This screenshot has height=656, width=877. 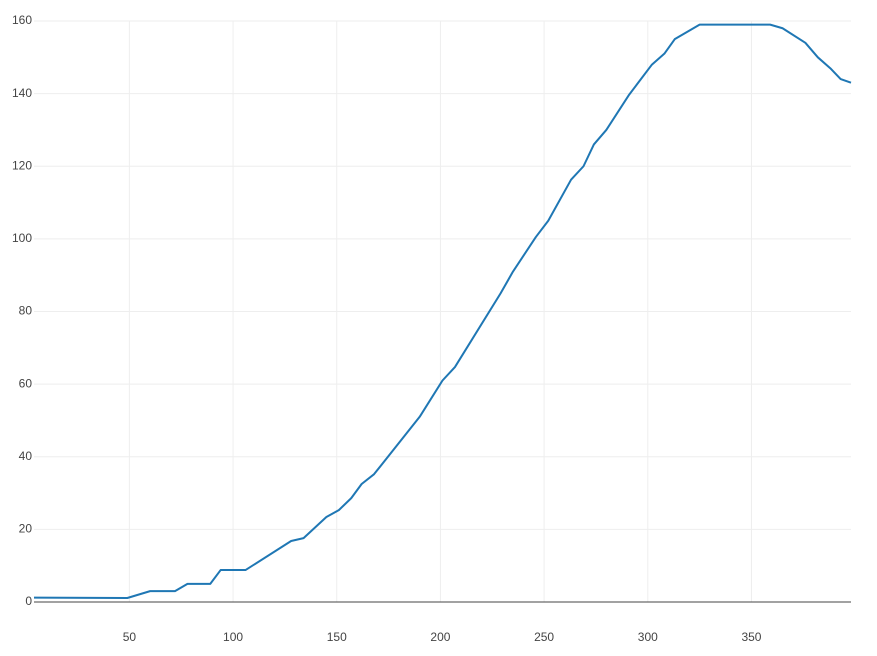 What do you see at coordinates (26, 383) in the screenshot?
I see `y-tick-label: 60` at bounding box center [26, 383].